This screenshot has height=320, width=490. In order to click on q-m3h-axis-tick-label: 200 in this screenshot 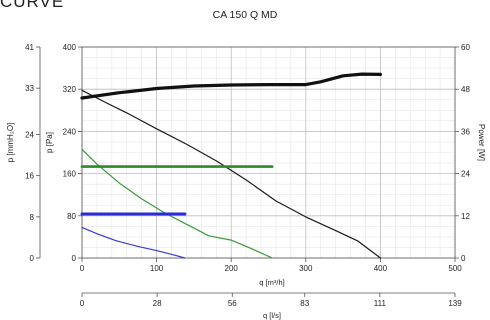, I will do `click(232, 268)`.